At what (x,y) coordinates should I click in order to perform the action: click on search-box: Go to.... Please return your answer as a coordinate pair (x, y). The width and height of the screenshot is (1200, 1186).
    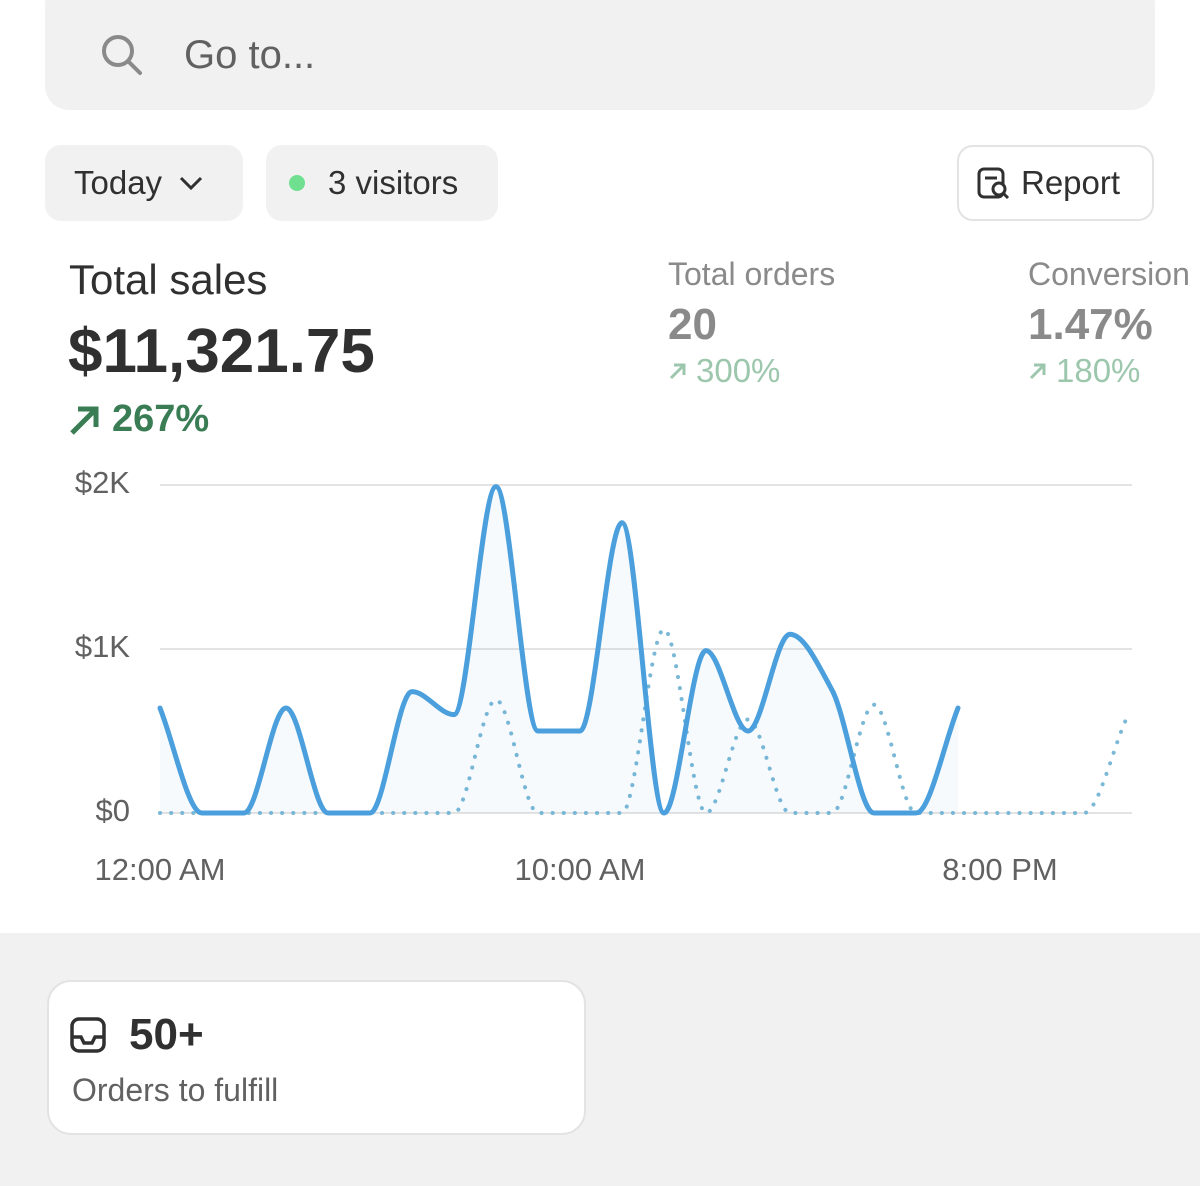
    Looking at the image, I should click on (600, 55).